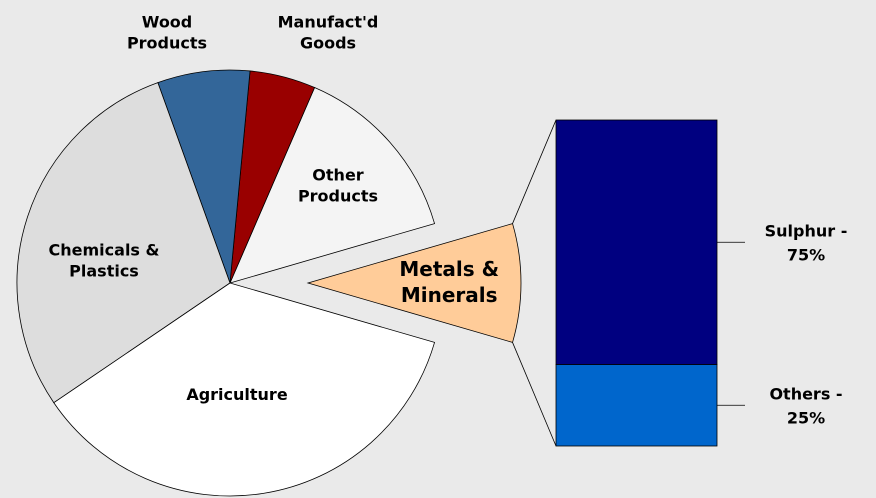 The image size is (876, 498). Describe the element at coordinates (806, 417) in the screenshot. I see `bar-value-label: 25%` at that location.